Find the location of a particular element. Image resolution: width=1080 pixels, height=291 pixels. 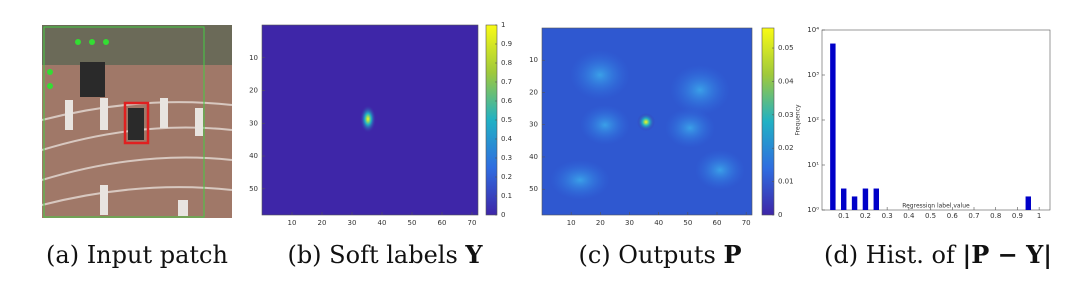

colorbar-tick-label: 0.02 is located at coordinates (786, 148).